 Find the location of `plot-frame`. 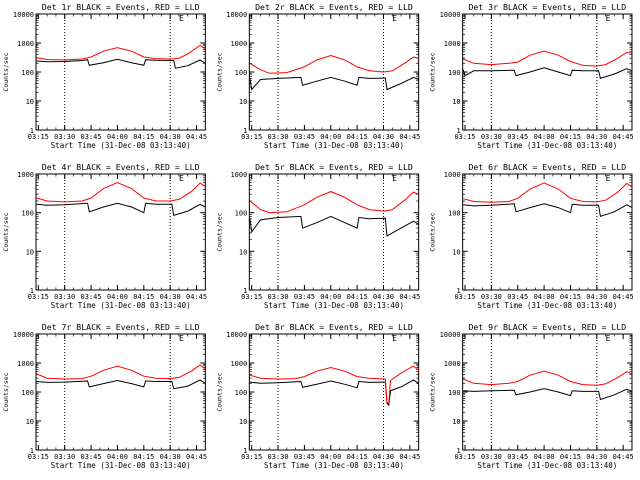

plot-frame is located at coordinates (334, 232).